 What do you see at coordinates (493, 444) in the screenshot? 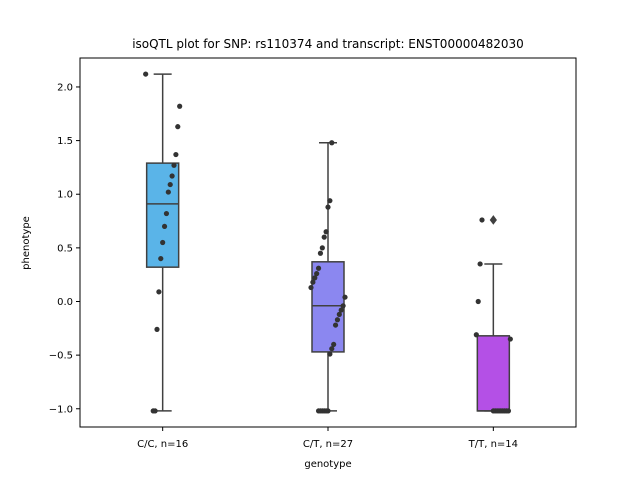
I see `x-tick-label: T/T, n=14` at bounding box center [493, 444].